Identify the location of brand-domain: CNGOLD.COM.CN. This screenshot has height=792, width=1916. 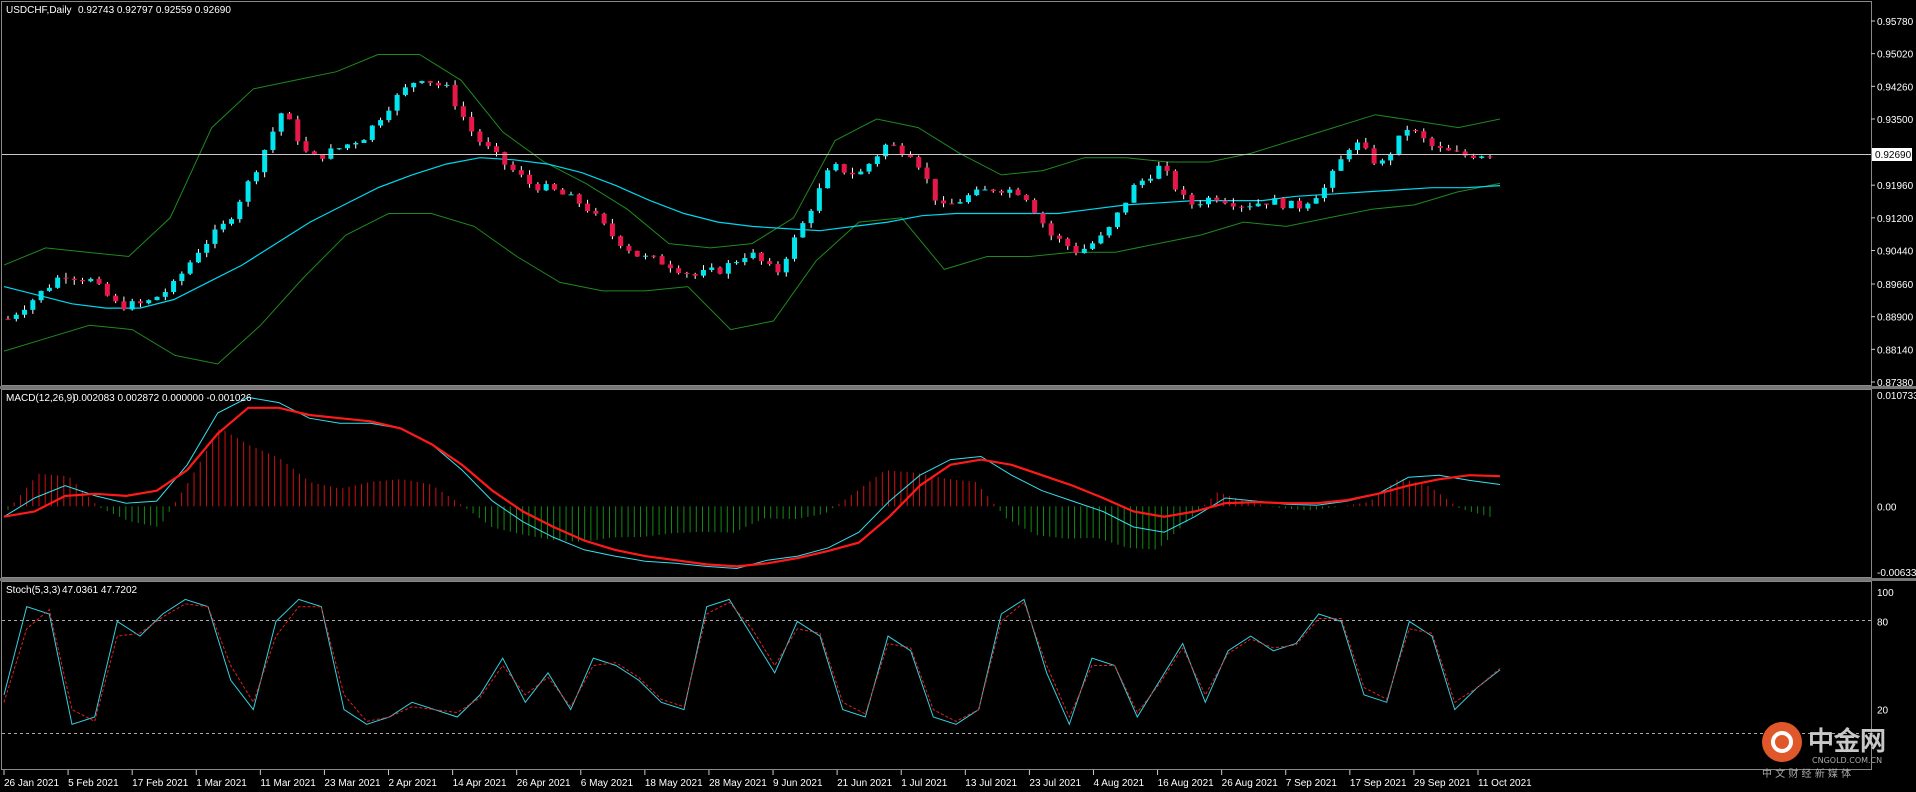
(1847, 760).